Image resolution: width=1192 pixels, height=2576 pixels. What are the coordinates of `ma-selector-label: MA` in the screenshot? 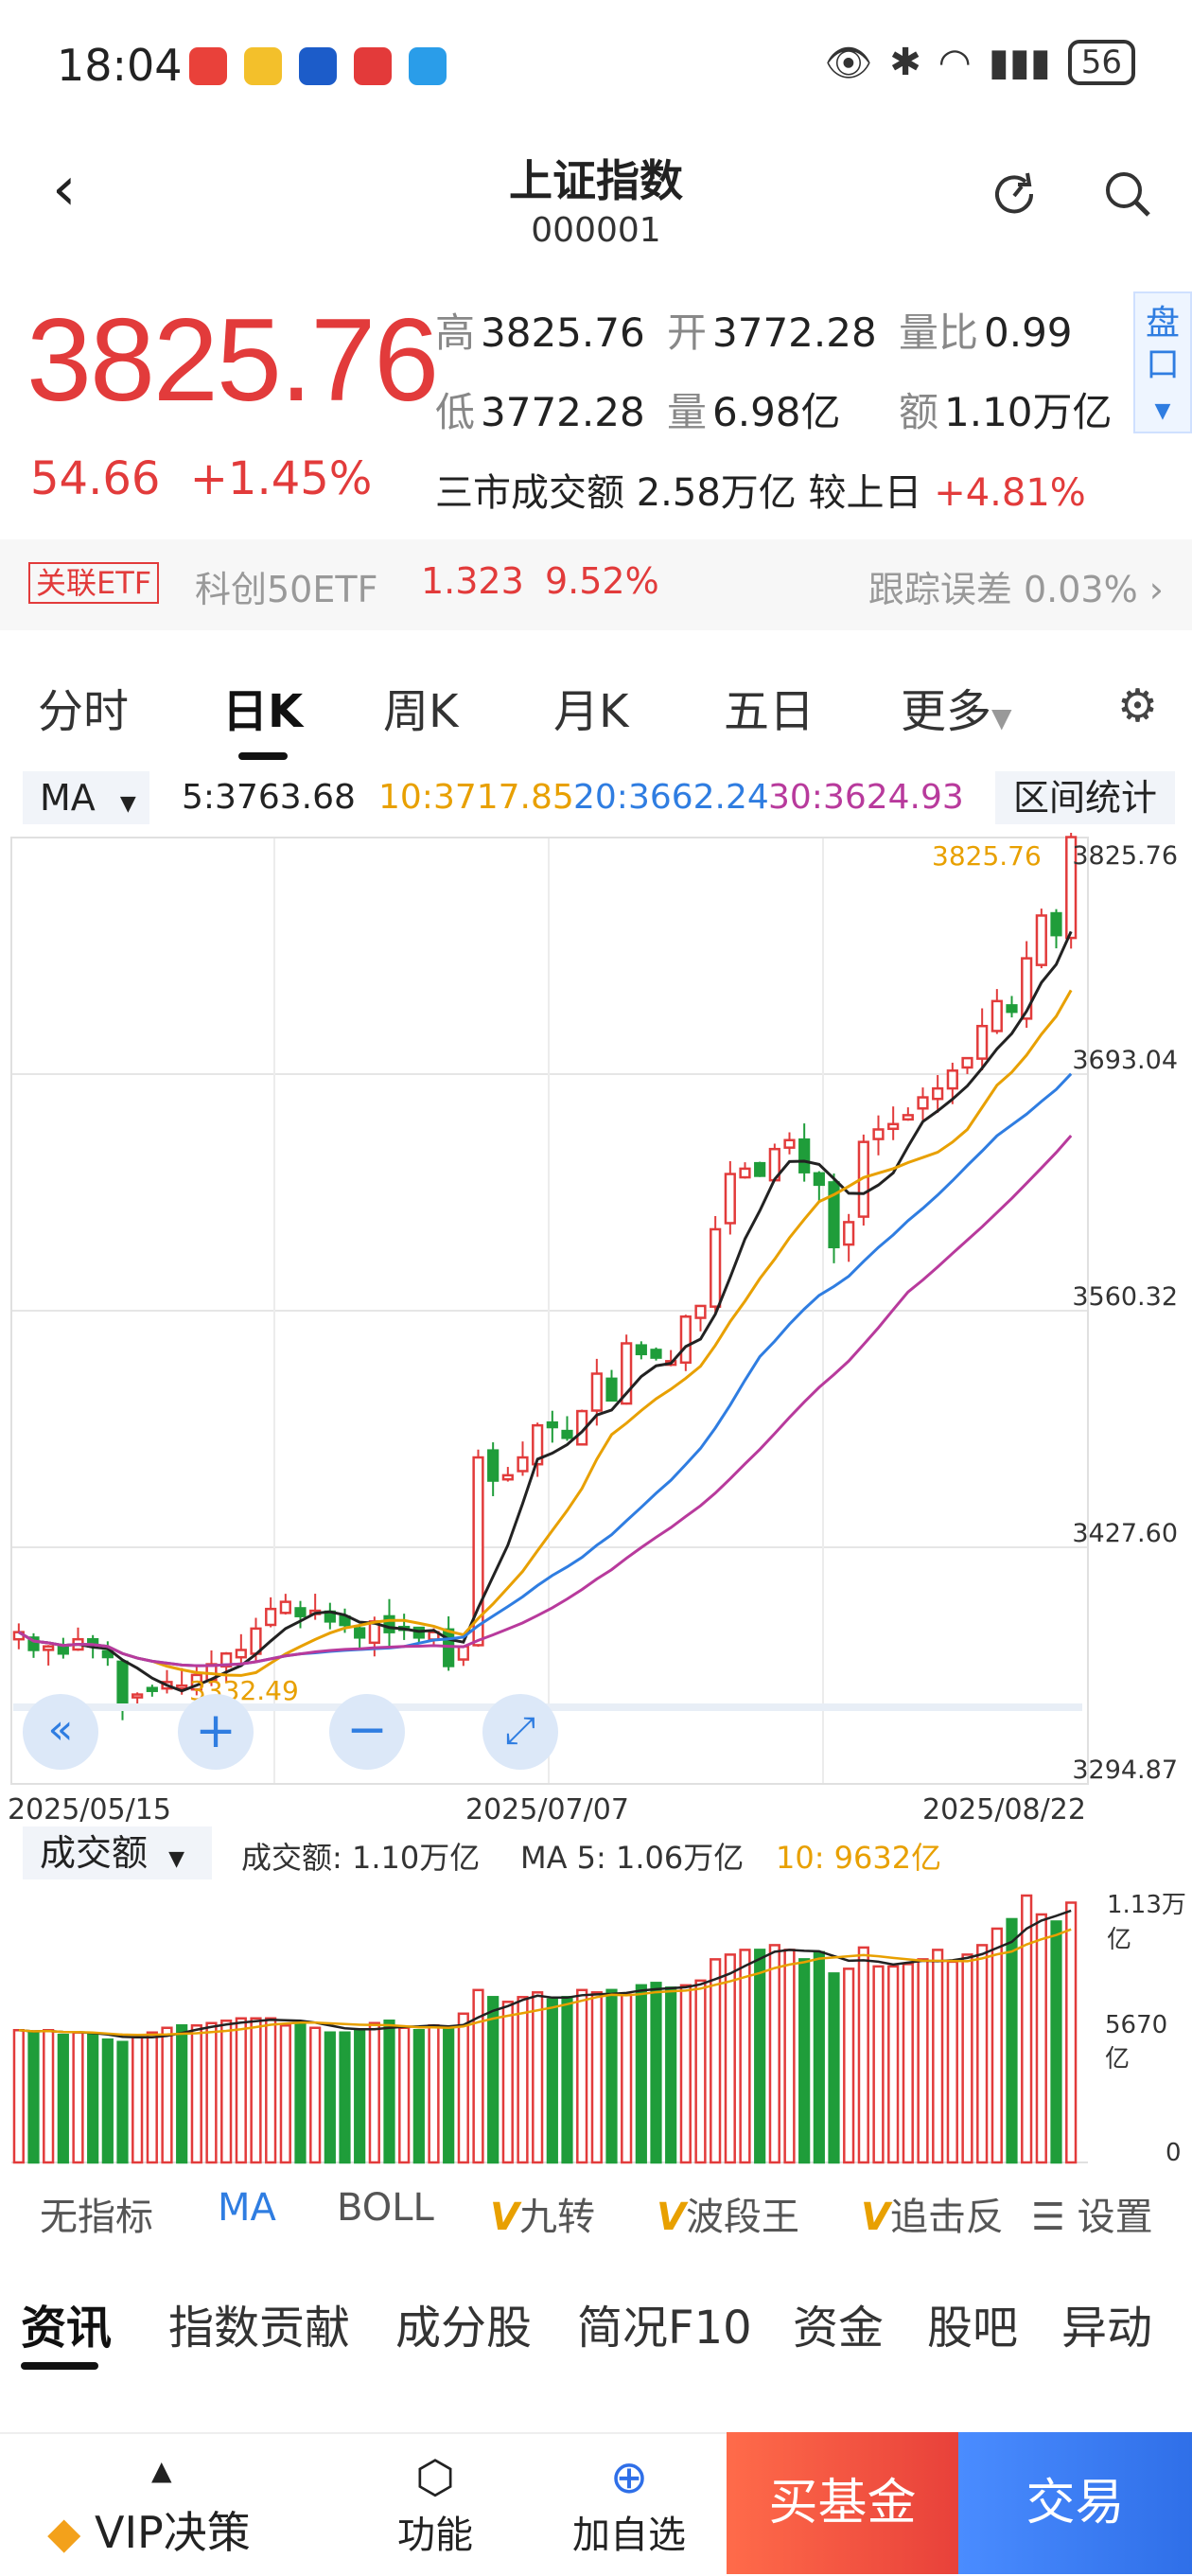 It's located at (68, 798).